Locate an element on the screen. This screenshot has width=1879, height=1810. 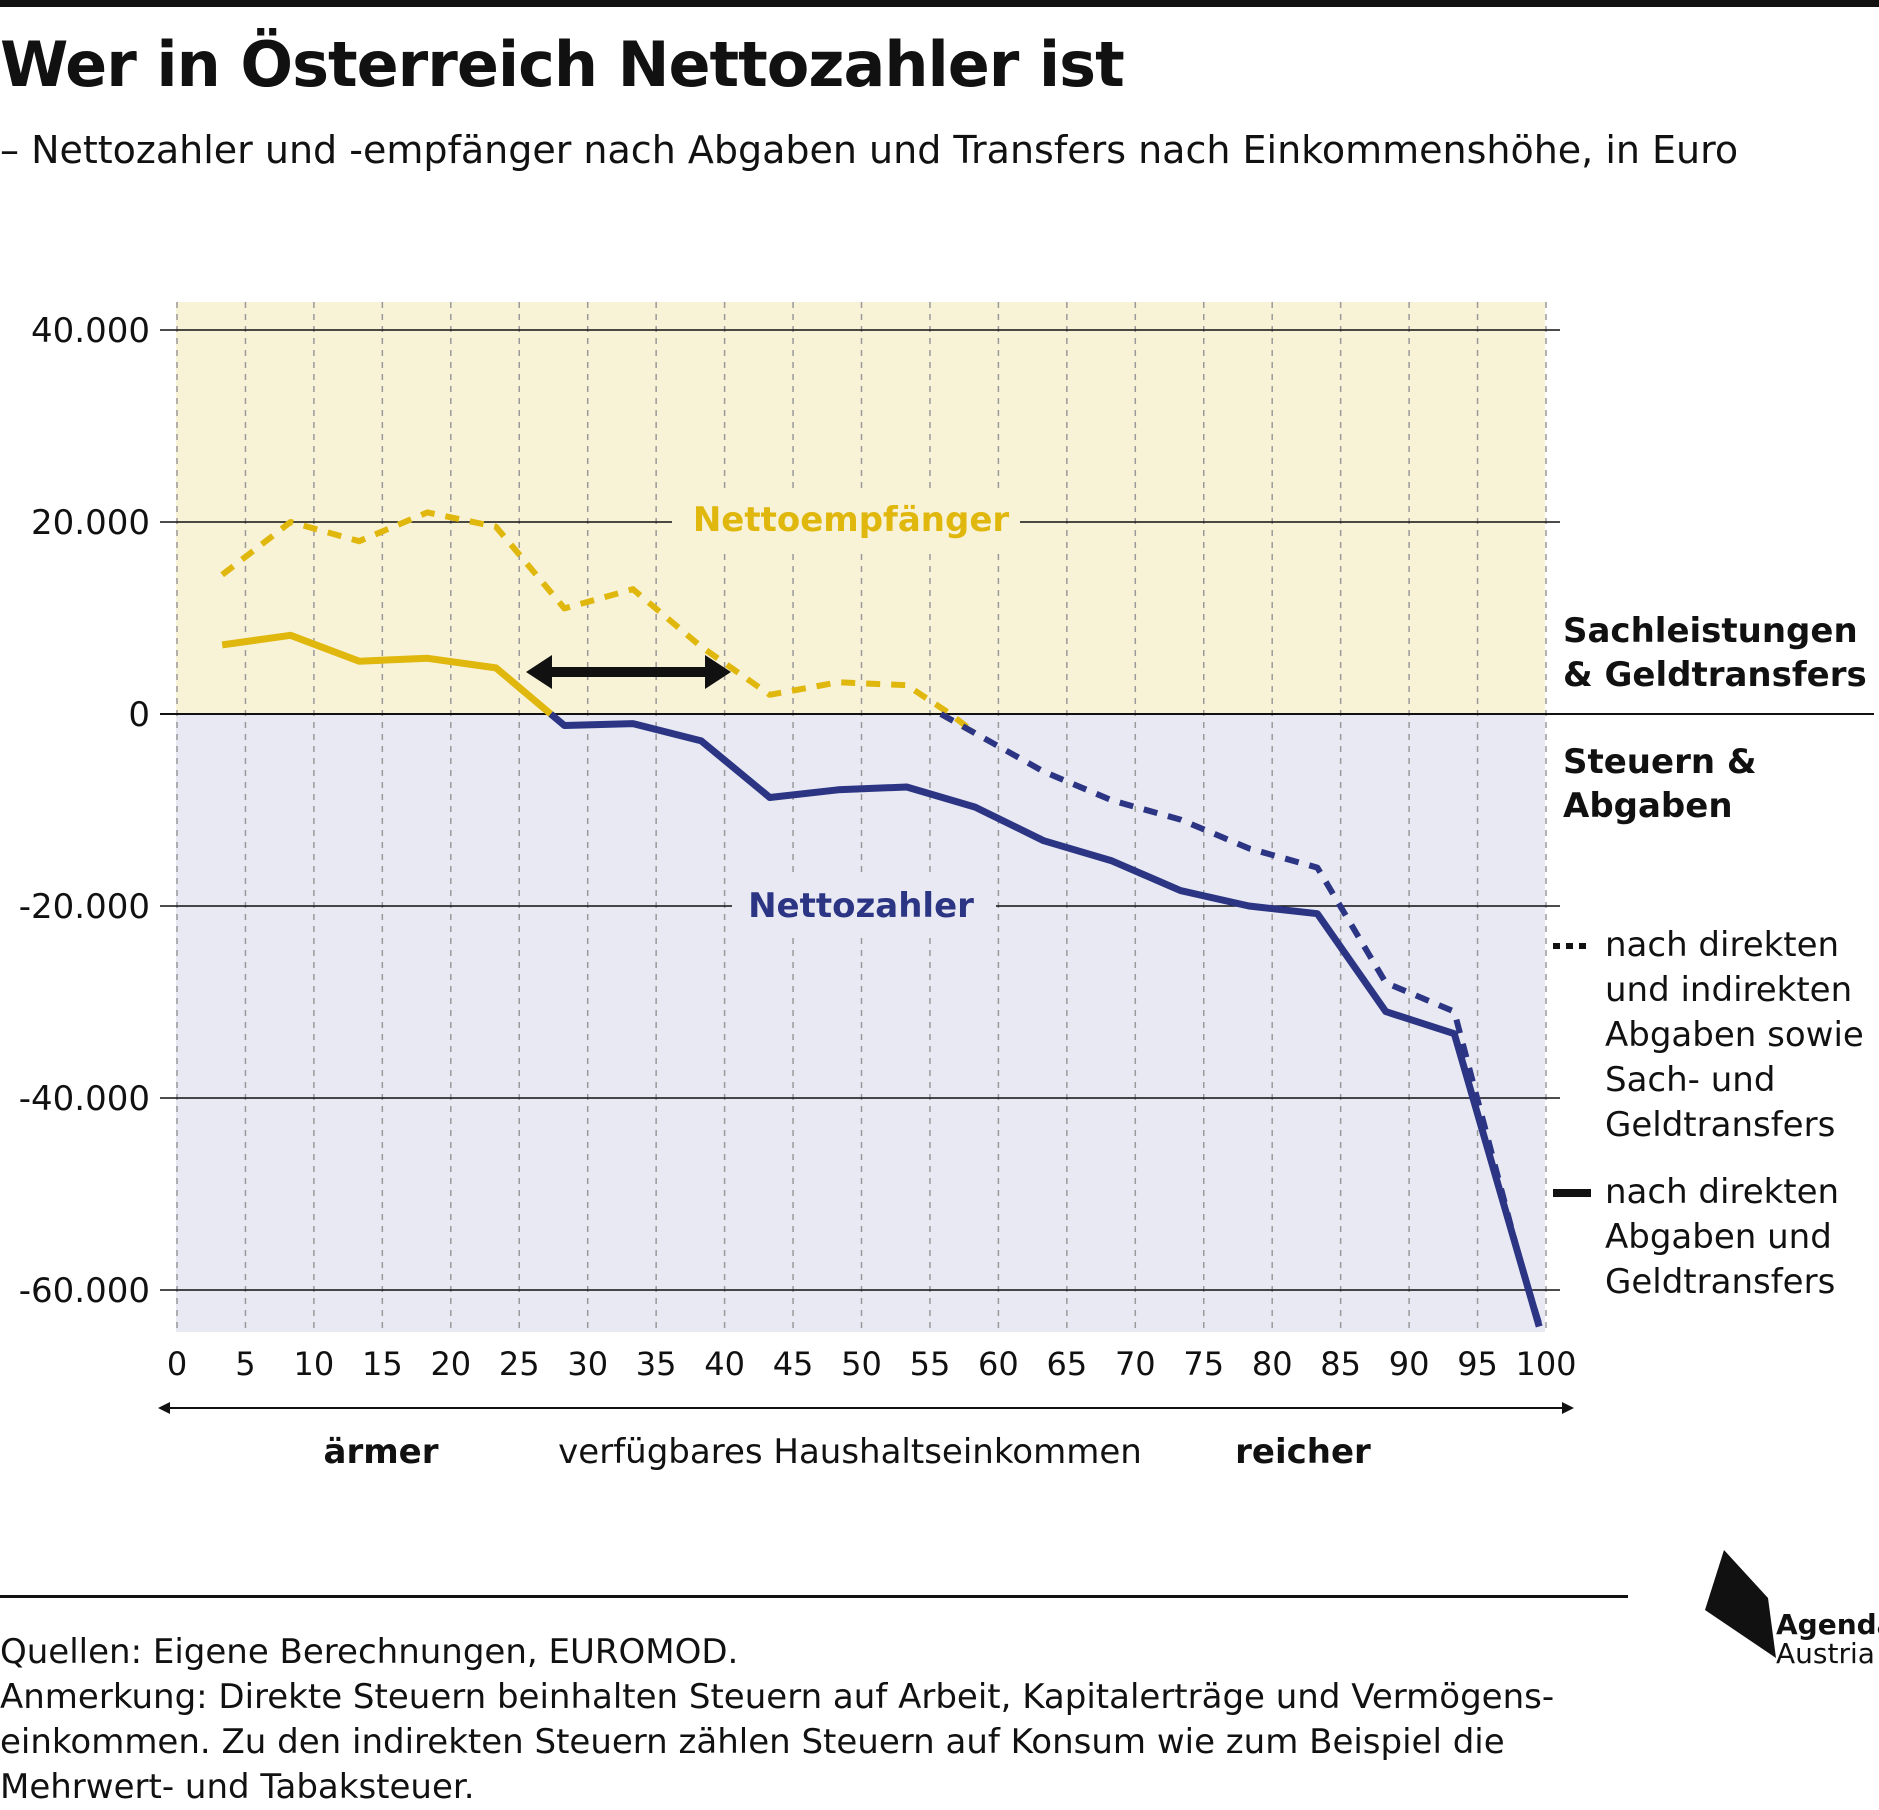
y-tick-label: -20.000 is located at coordinates (84, 907).